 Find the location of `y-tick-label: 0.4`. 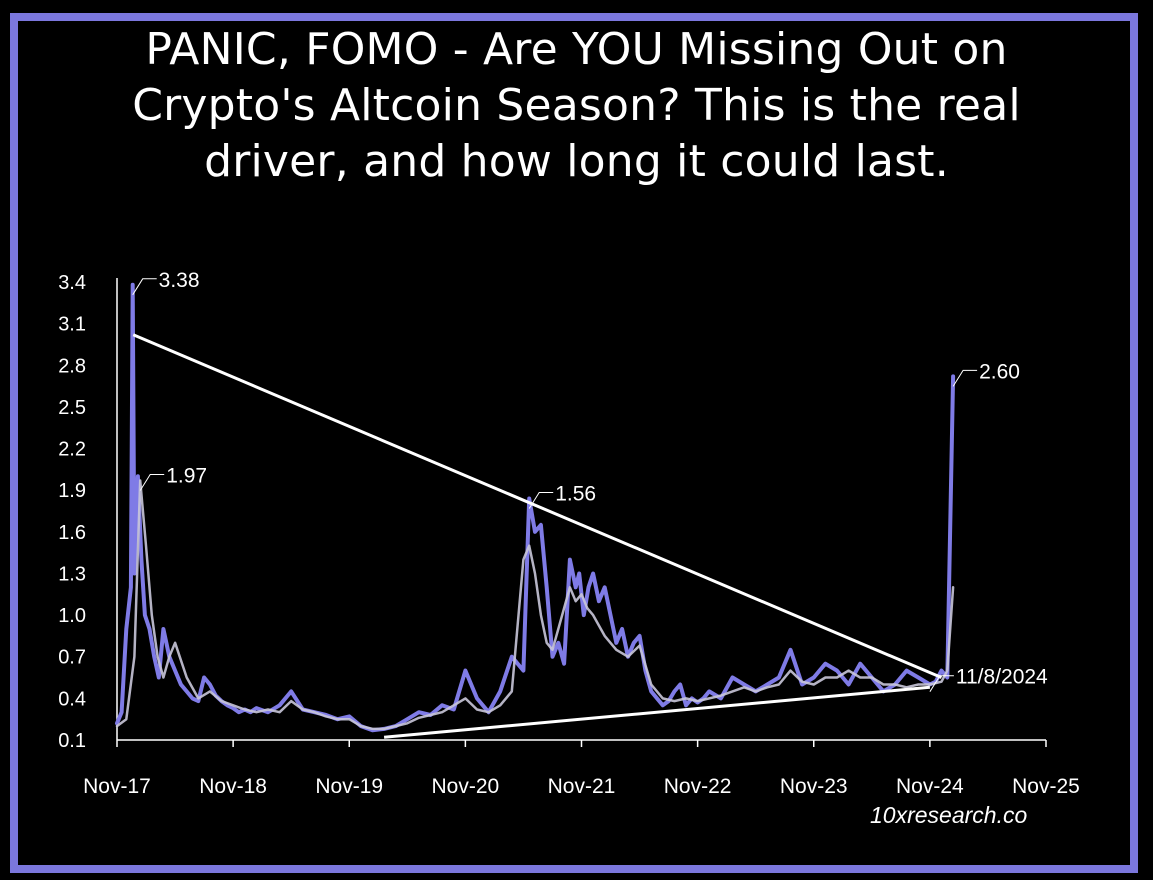

y-tick-label: 0.4 is located at coordinates (72, 699).